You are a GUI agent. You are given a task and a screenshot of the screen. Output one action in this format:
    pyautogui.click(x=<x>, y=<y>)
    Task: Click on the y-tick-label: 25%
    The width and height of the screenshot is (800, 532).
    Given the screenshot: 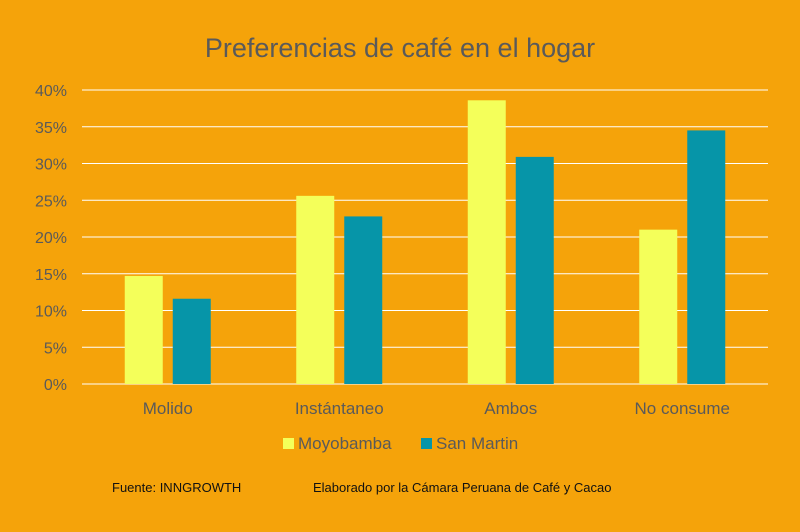 What is the action you would take?
    pyautogui.click(x=51, y=201)
    